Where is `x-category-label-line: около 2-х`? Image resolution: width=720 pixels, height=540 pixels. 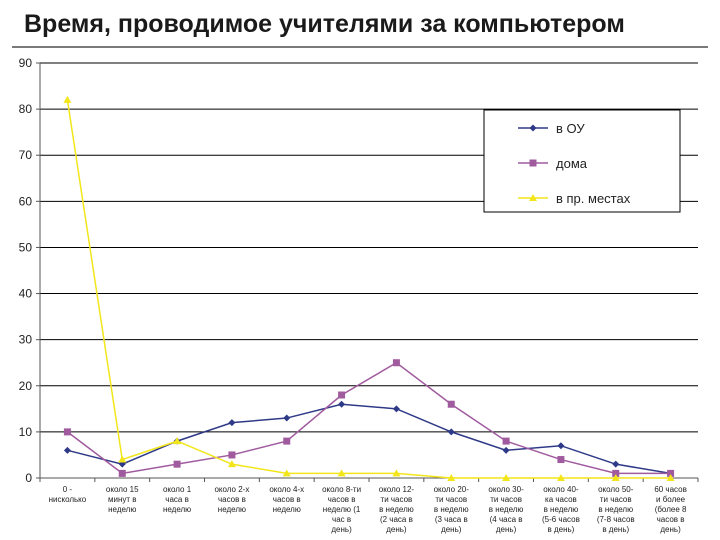
x-category-label-line: около 2-х is located at coordinates (231, 489).